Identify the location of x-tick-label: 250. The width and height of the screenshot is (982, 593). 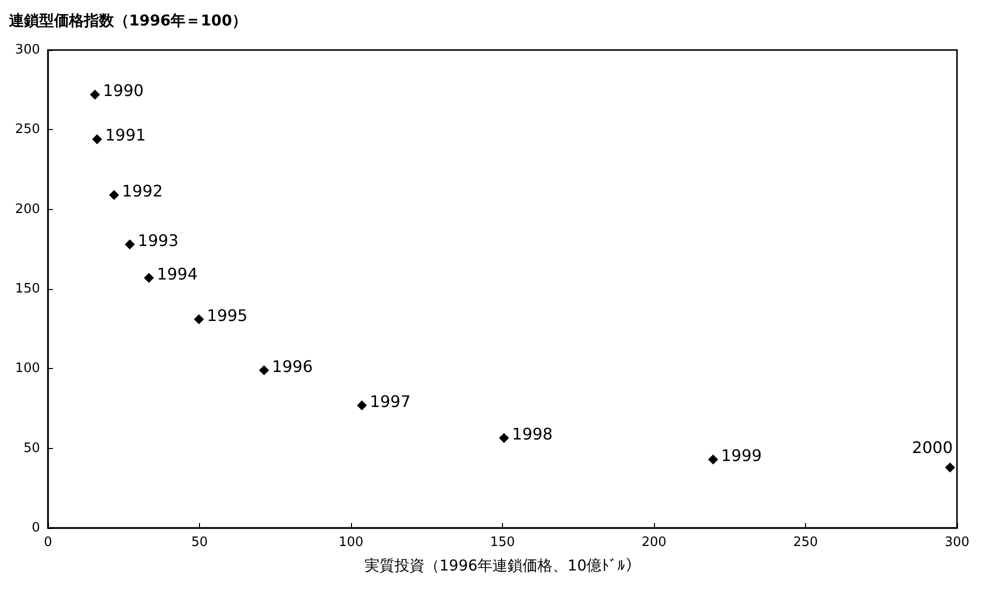
(805, 542).